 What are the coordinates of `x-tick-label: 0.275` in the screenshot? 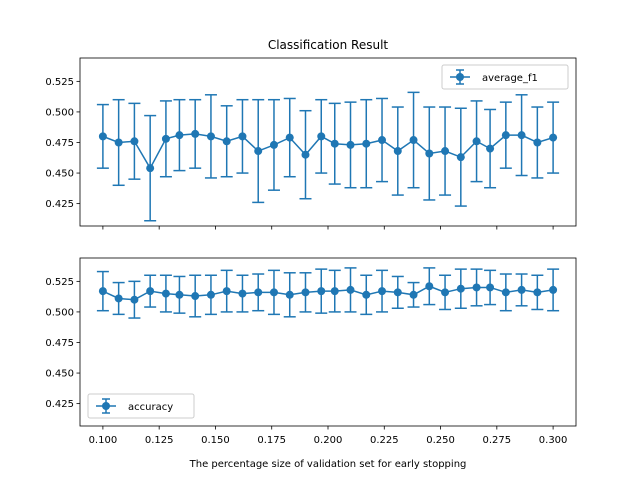 It's located at (497, 440).